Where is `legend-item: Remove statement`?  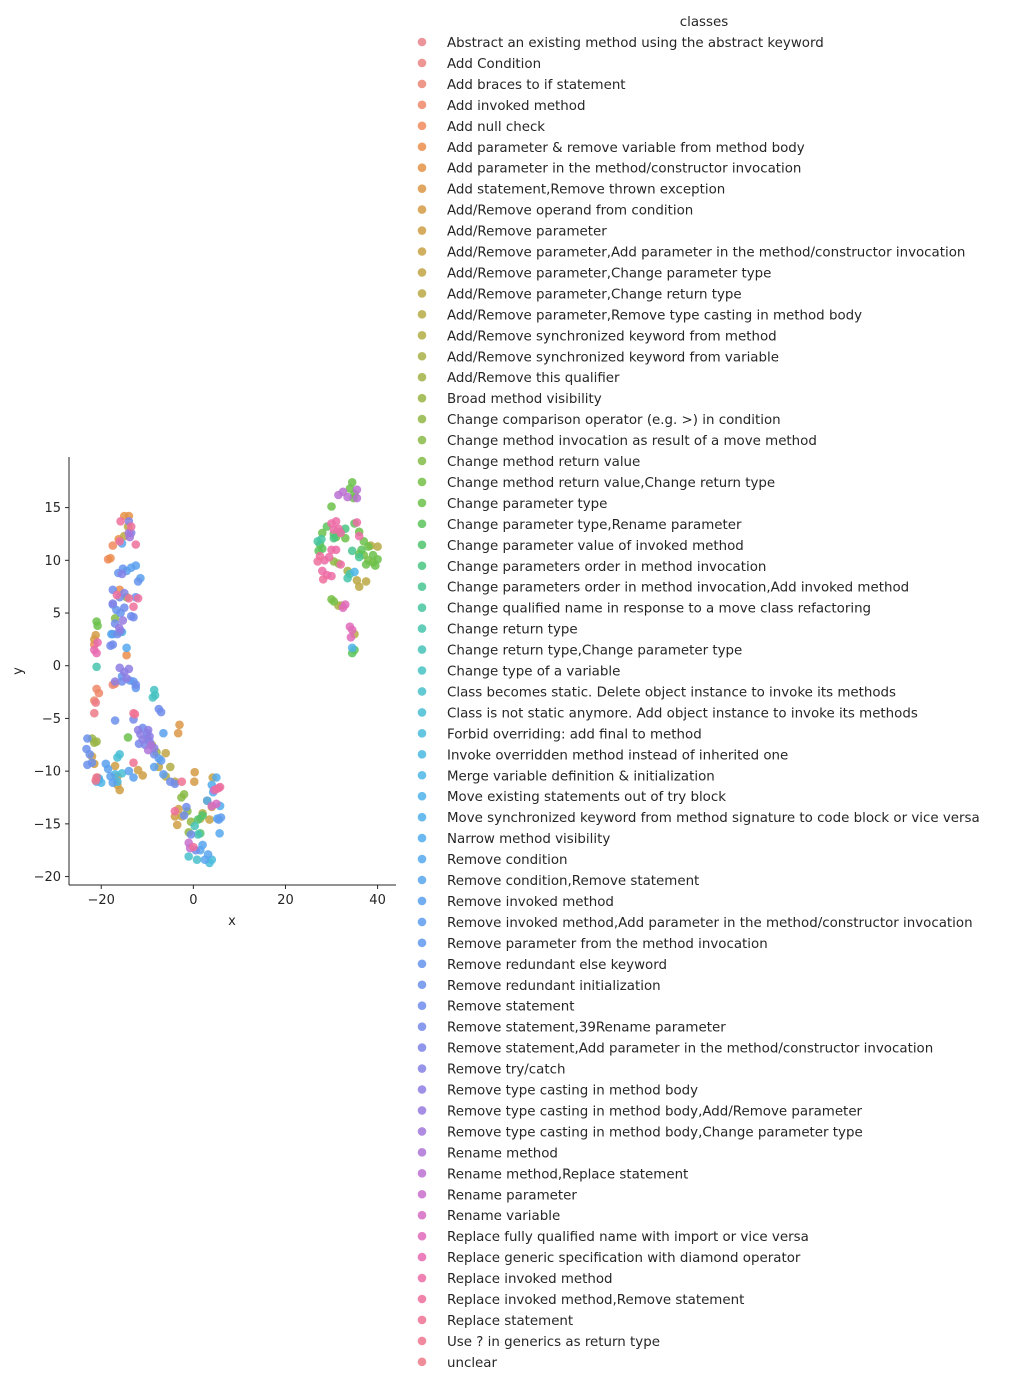
legend-item: Remove statement is located at coordinates (496, 1007).